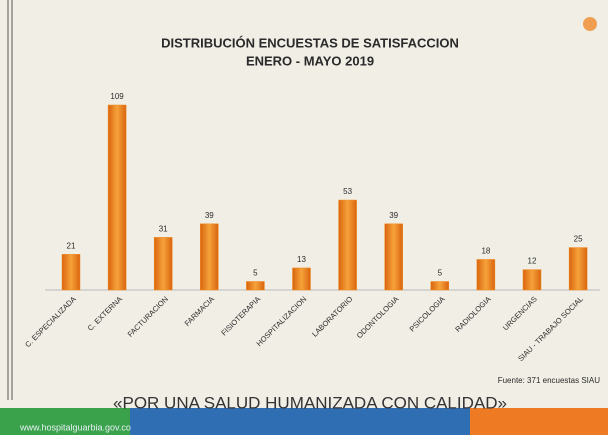 This screenshot has width=608, height=435. I want to click on logo, so click(590, 24).